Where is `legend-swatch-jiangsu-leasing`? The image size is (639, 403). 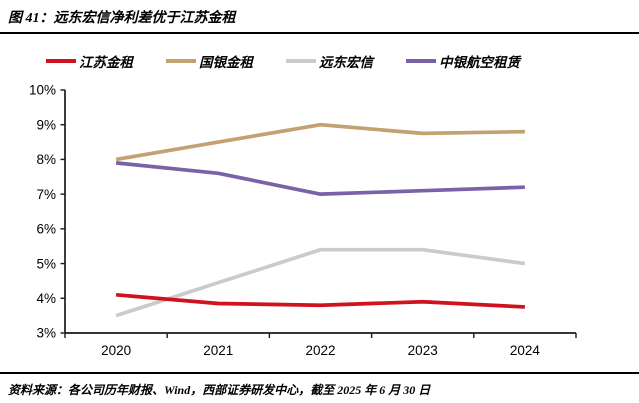 legend-swatch-jiangsu-leasing is located at coordinates (61, 61).